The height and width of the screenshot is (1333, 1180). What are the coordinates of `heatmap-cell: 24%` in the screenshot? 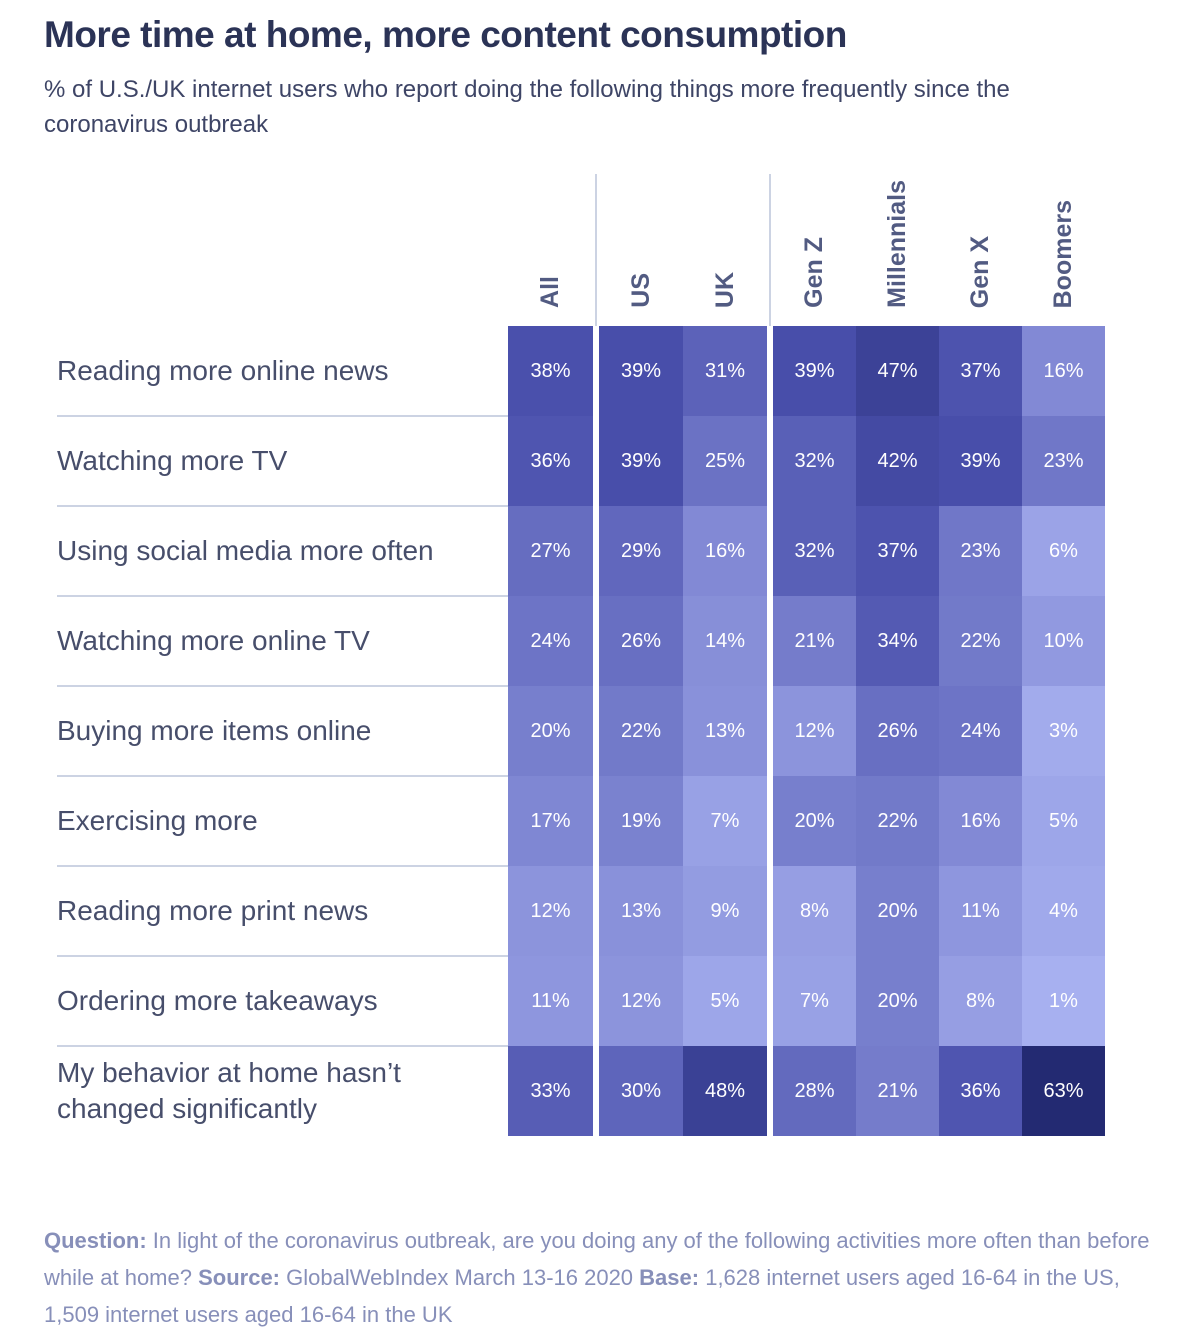 It's located at (550, 641).